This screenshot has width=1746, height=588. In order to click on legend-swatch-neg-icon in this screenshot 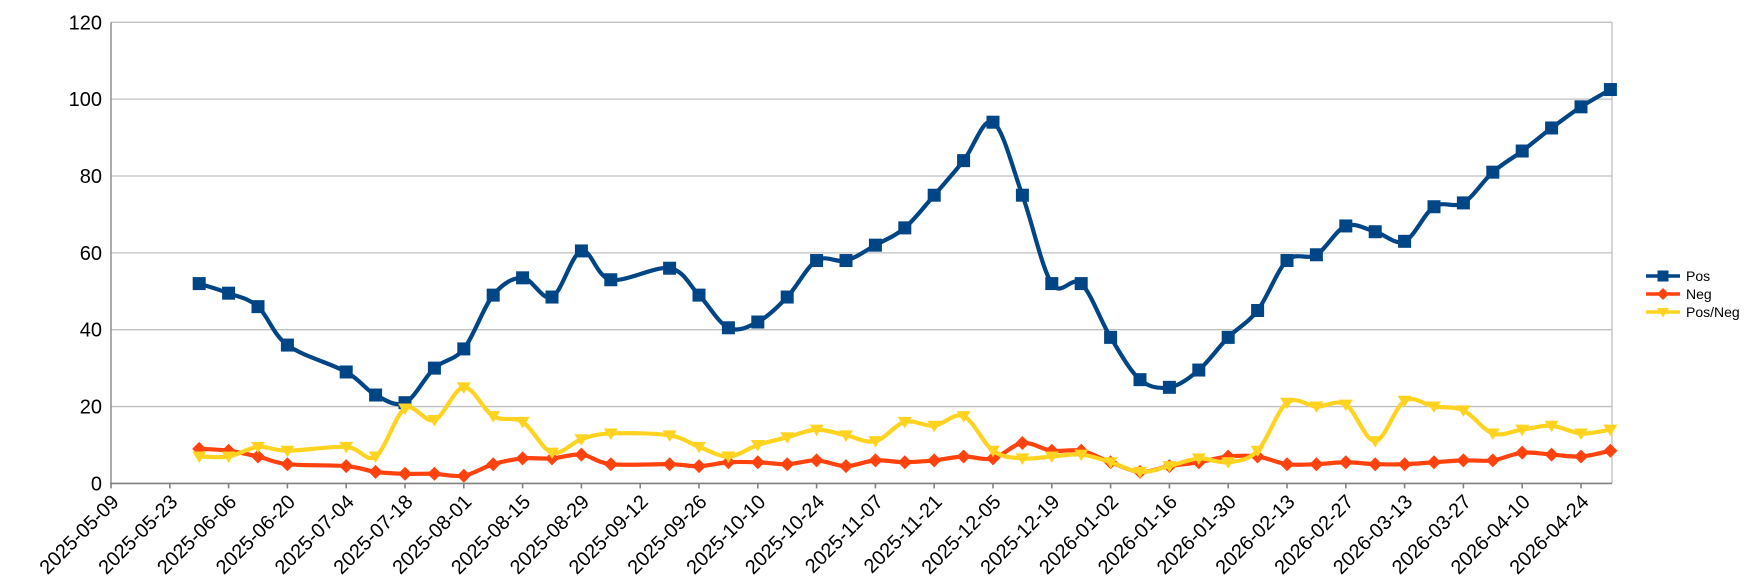, I will do `click(1663, 294)`.